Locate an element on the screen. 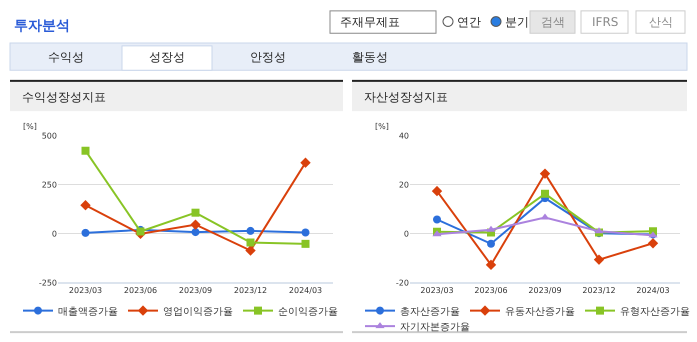  text: IFRS is located at coordinates (605, 22).